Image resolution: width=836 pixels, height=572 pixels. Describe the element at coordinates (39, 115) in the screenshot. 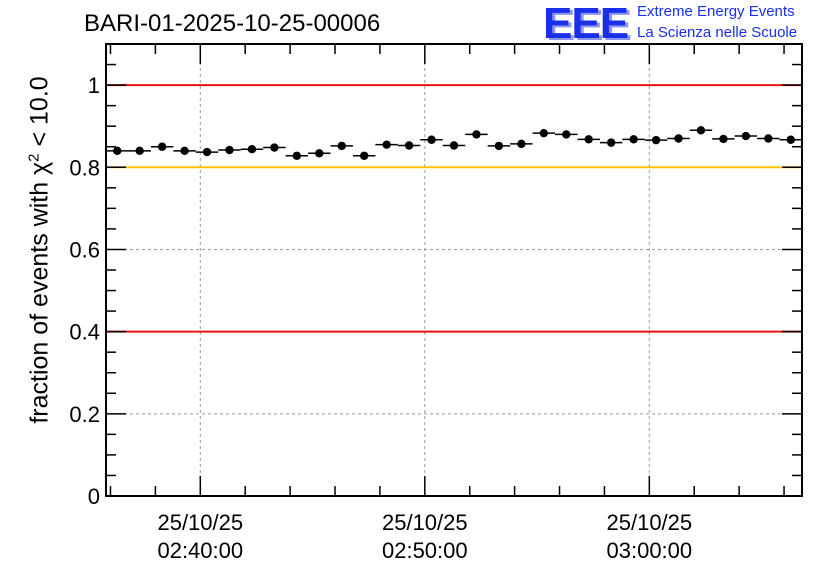

I see `y-axis-label-suffix: < 10.0` at that location.